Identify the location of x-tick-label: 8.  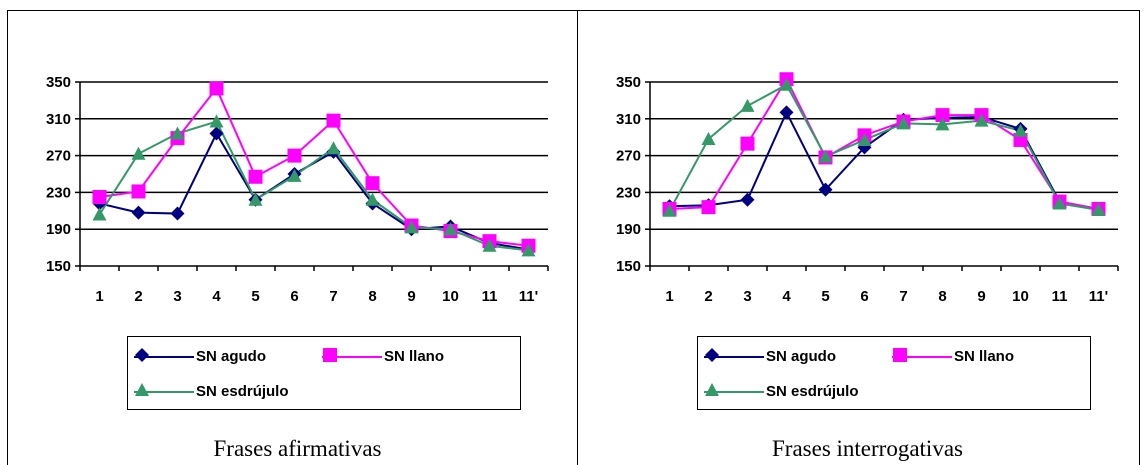
(942, 296).